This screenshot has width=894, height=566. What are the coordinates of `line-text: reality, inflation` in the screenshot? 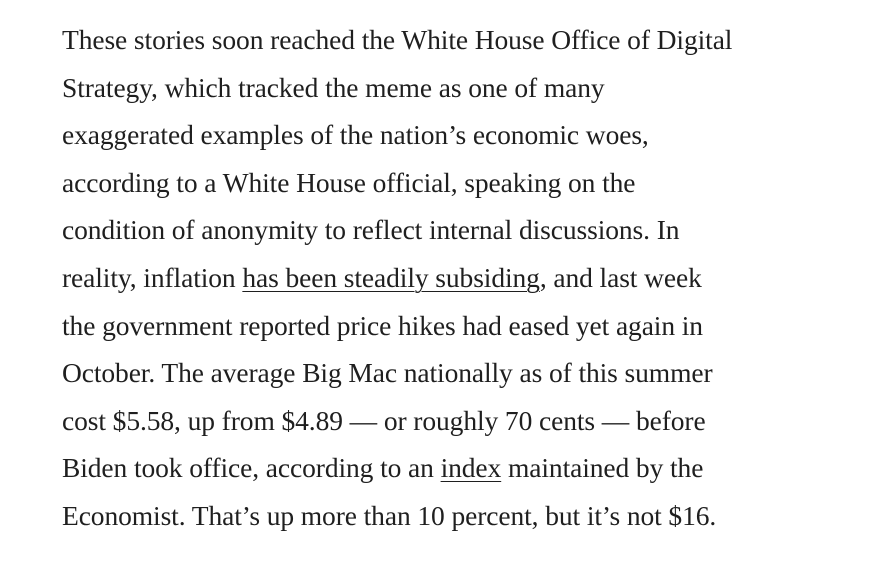 It's located at (152, 277).